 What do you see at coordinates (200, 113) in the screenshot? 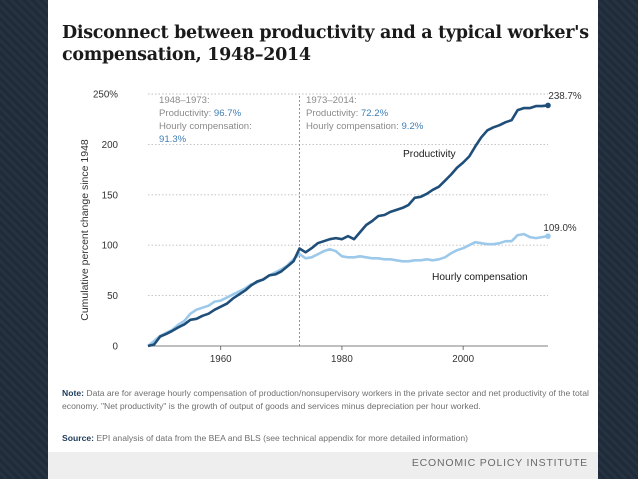
I see `period1-productivity: Productivity: 96.7%` at bounding box center [200, 113].